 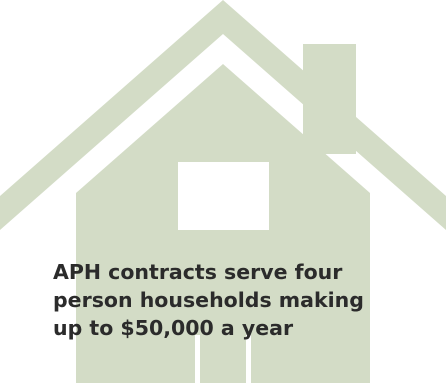 I want to click on caption-line: up to $50,000 a year, so click(x=173, y=328).